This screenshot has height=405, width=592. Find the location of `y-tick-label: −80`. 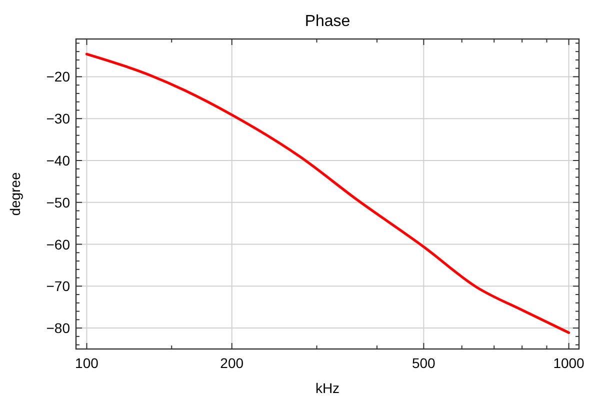

y-tick-label: −80 is located at coordinates (58, 328).